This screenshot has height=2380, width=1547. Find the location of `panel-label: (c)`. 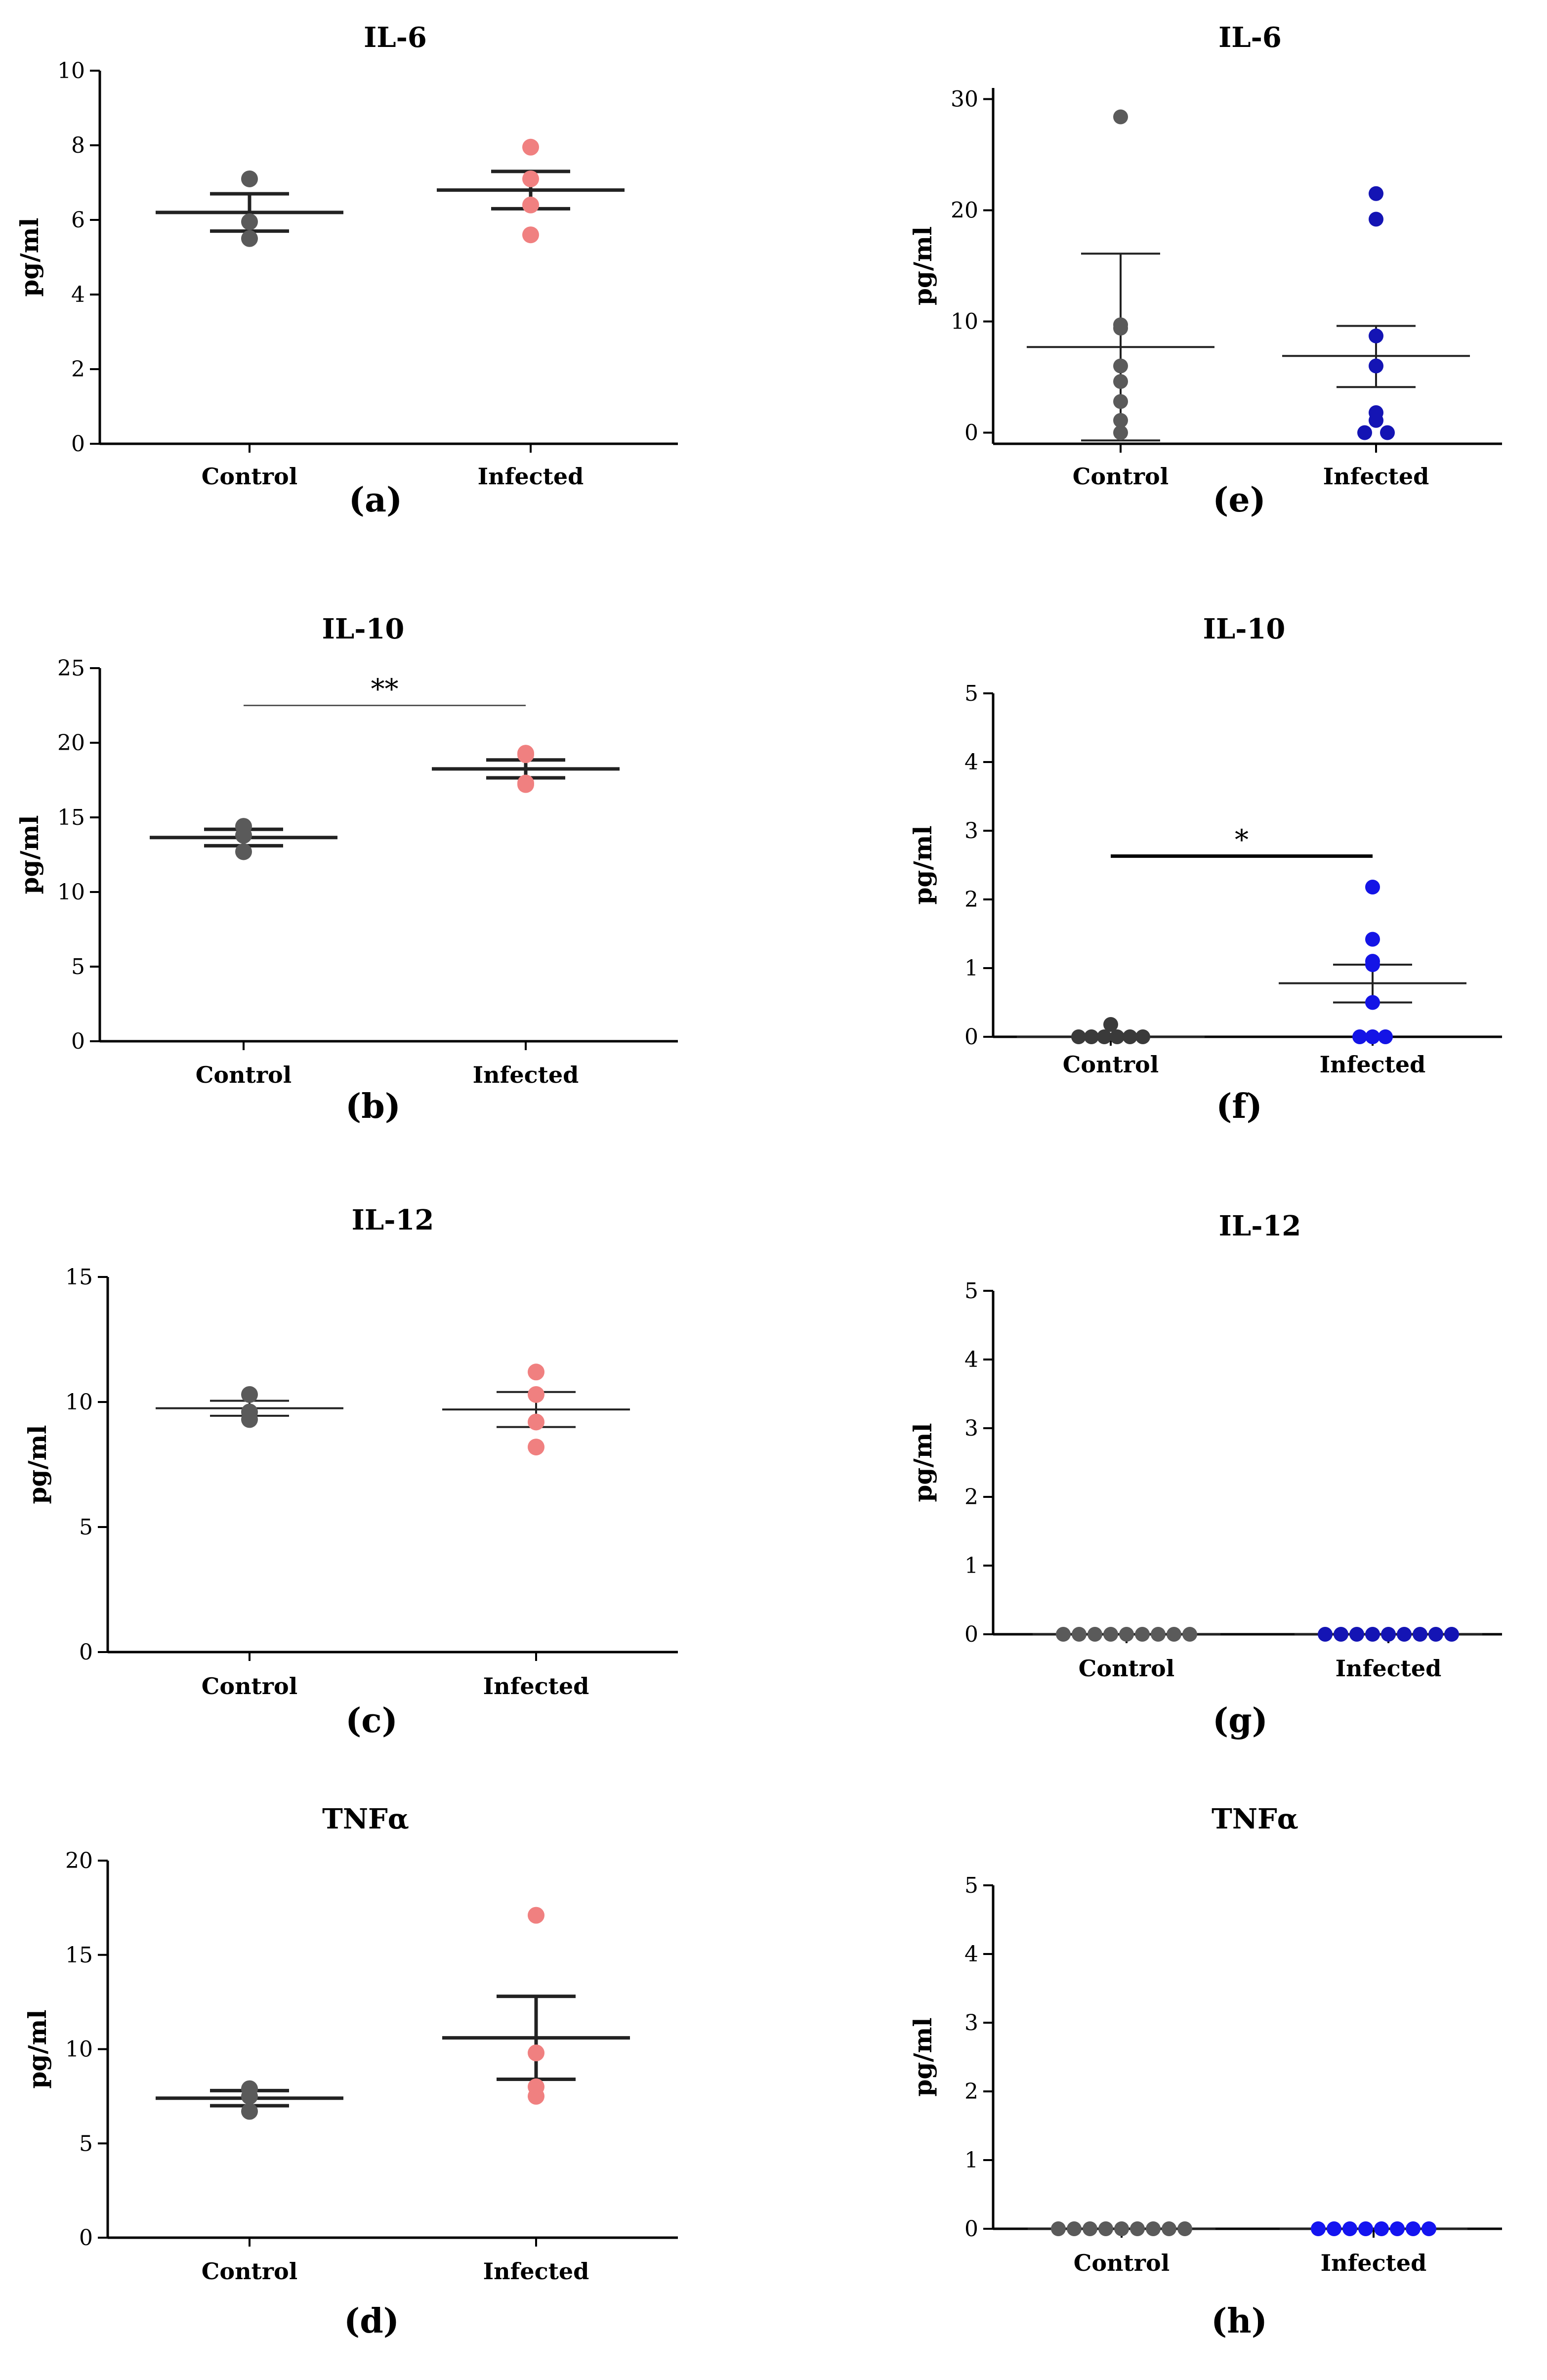

panel-label: (c) is located at coordinates (371, 1721).